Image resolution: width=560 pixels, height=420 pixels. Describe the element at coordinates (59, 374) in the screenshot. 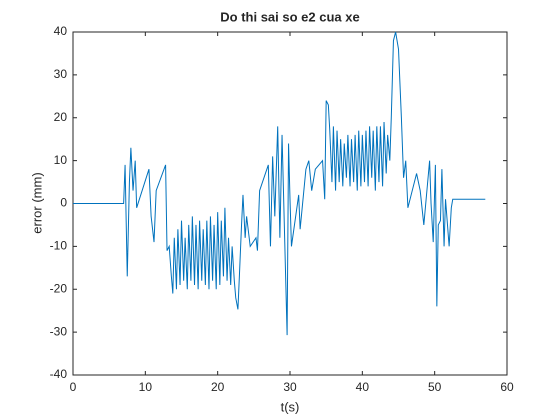

I see `y-tick-label: -40` at that location.